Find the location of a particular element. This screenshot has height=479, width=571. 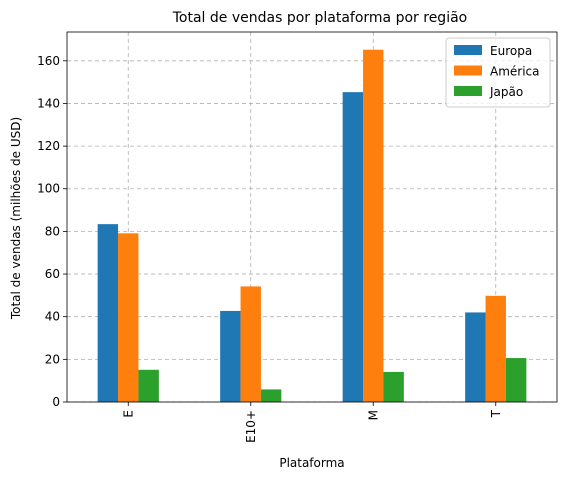

x-tick-label: E is located at coordinates (128, 414).